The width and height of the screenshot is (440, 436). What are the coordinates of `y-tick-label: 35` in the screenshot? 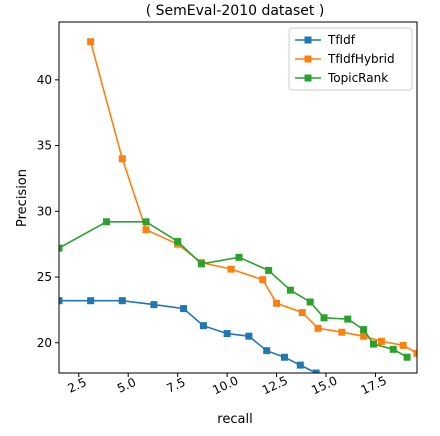 It's located at (44, 146).